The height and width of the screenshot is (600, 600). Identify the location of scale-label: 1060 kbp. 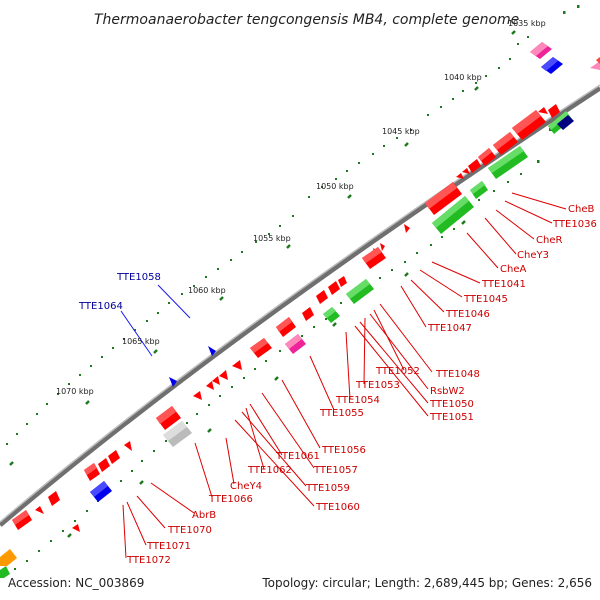
(207, 290).